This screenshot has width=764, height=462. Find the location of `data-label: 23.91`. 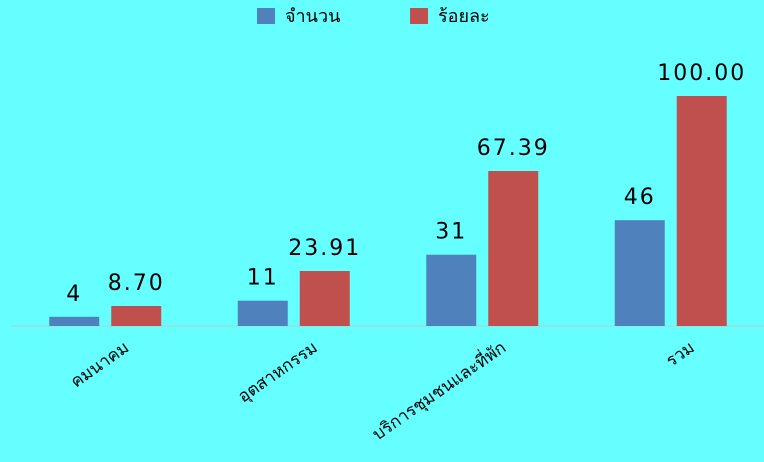

data-label: 23.91 is located at coordinates (324, 248).